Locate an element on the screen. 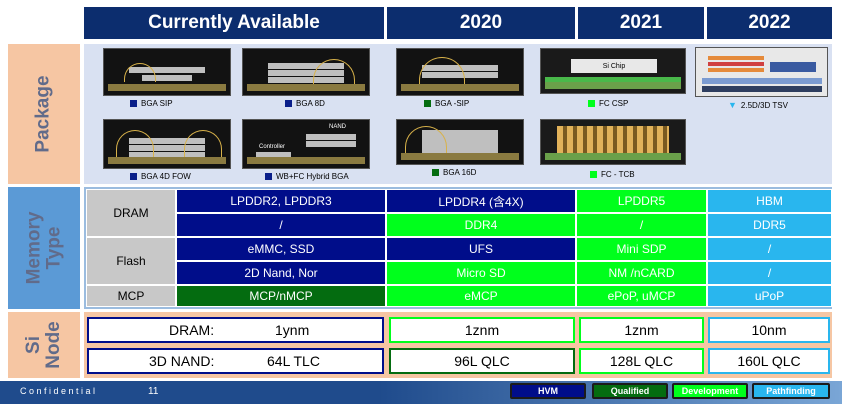 The width and height of the screenshot is (842, 404). flash-2022-cell: / is located at coordinates (769, 249).